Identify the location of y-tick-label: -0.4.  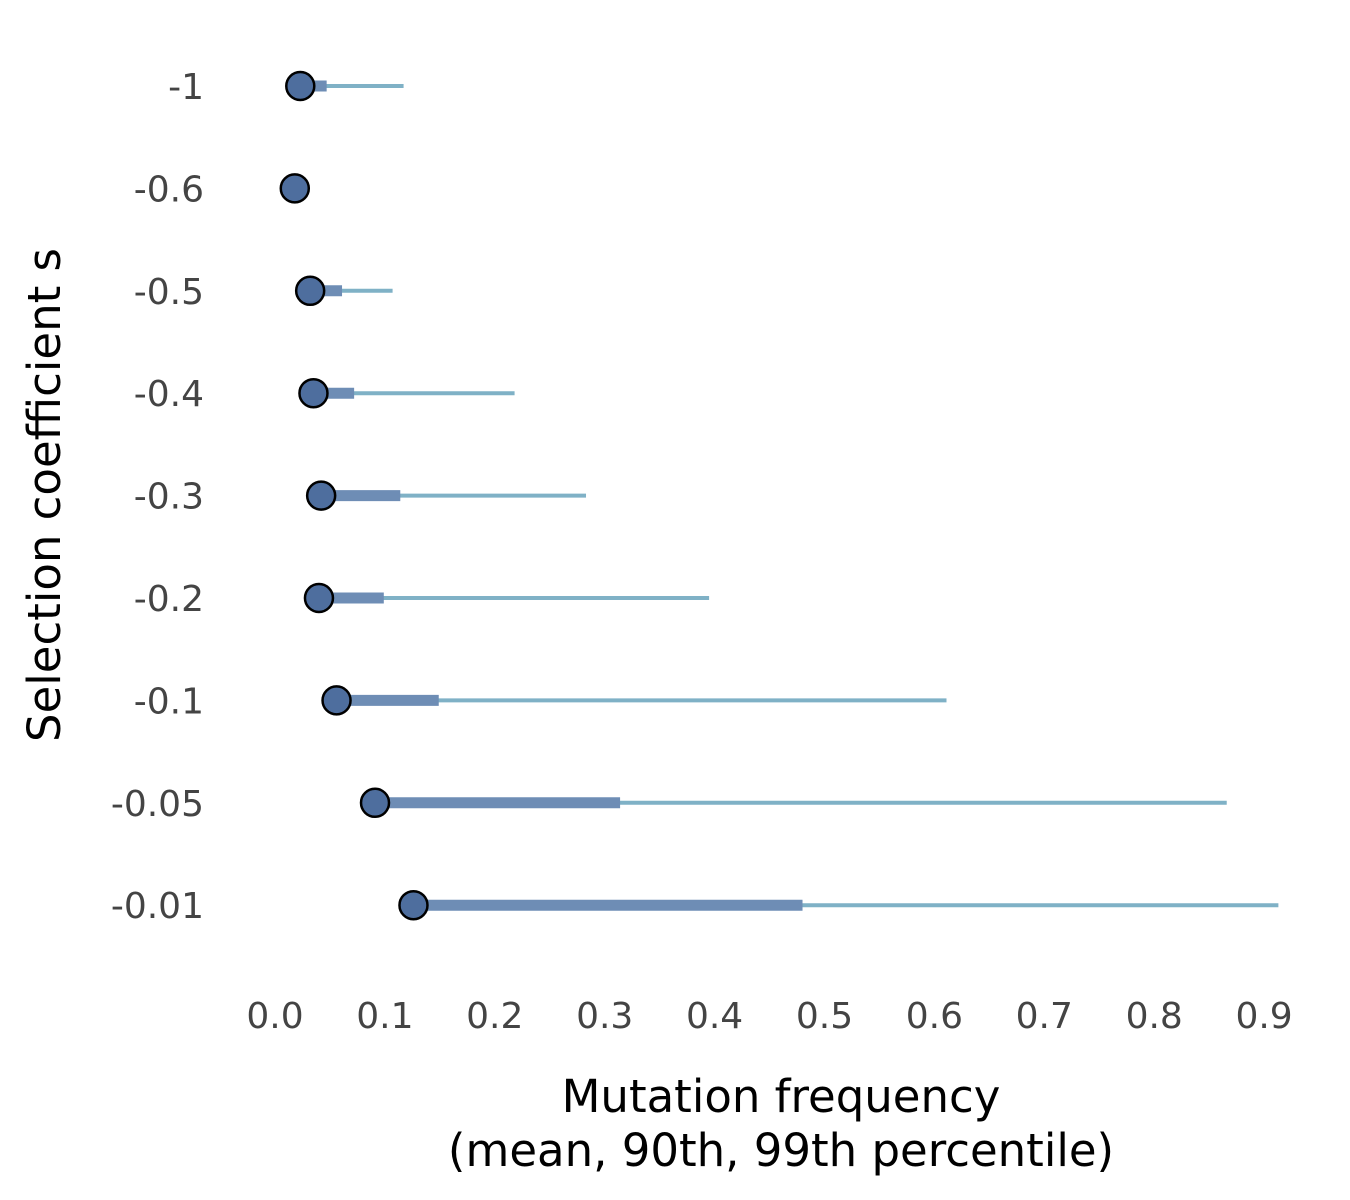
(169, 394).